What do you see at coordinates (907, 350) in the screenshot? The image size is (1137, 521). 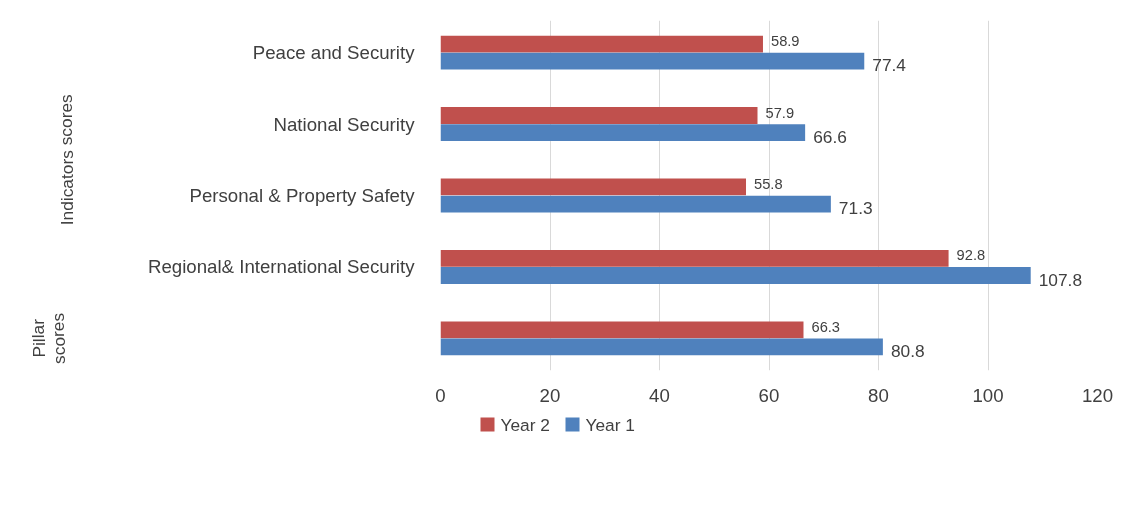 I see `data-label: 80.8` at bounding box center [907, 350].